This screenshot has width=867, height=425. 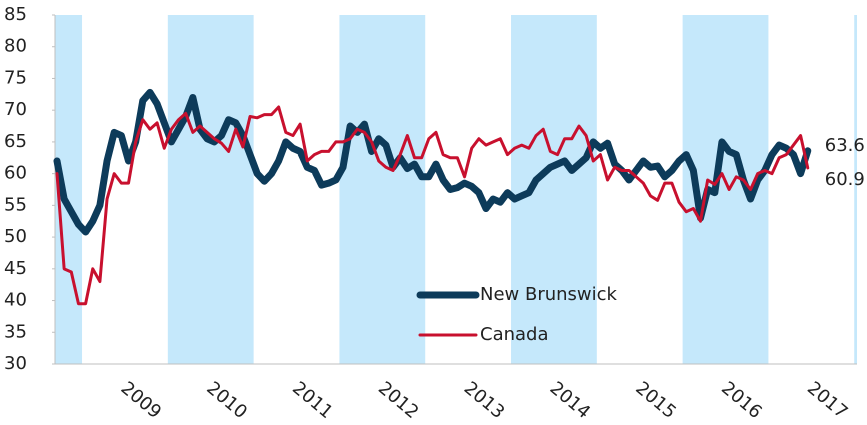 What do you see at coordinates (655, 401) in the screenshot?
I see `x-tick-label: 2015` at bounding box center [655, 401].